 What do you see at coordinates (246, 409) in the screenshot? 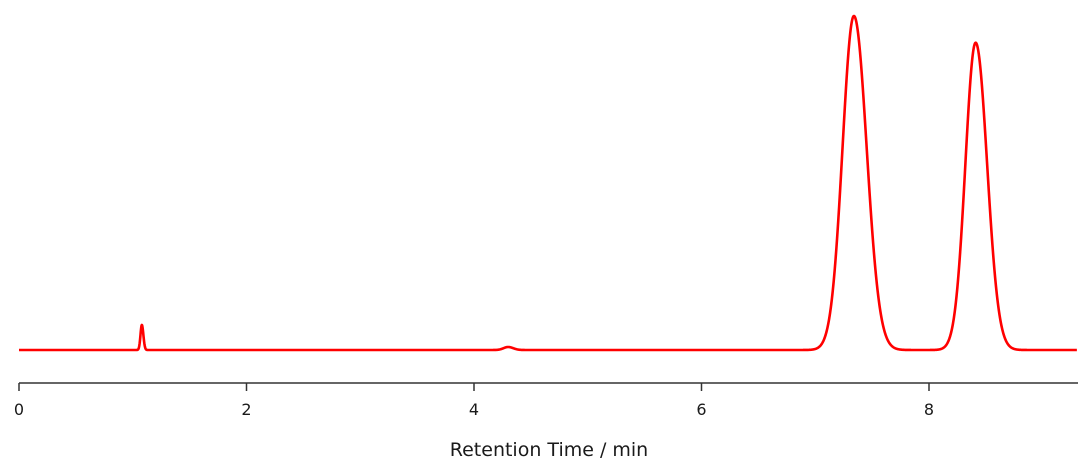
I see `x-tick-label: 2` at bounding box center [246, 409].